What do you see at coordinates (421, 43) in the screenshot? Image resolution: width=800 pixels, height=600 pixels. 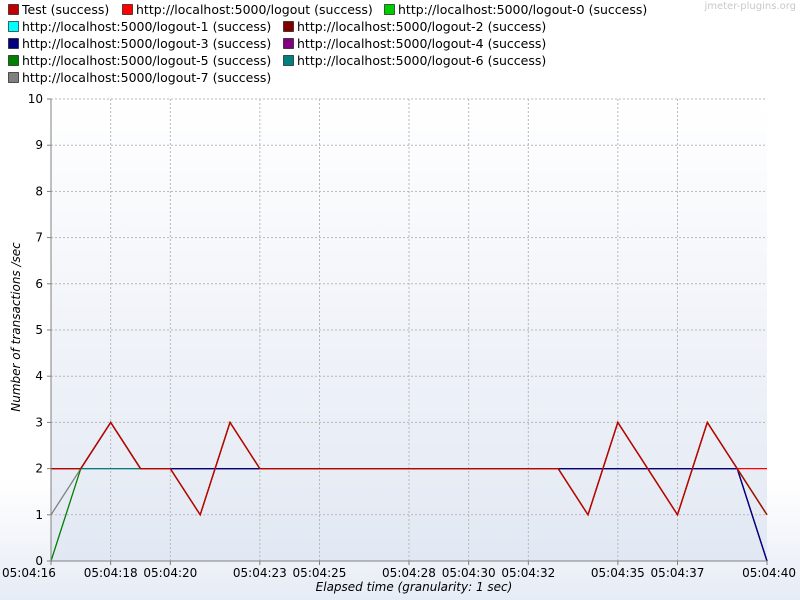 I see `legend-label: http://localhost:5000/logout-4 (success)` at bounding box center [421, 43].